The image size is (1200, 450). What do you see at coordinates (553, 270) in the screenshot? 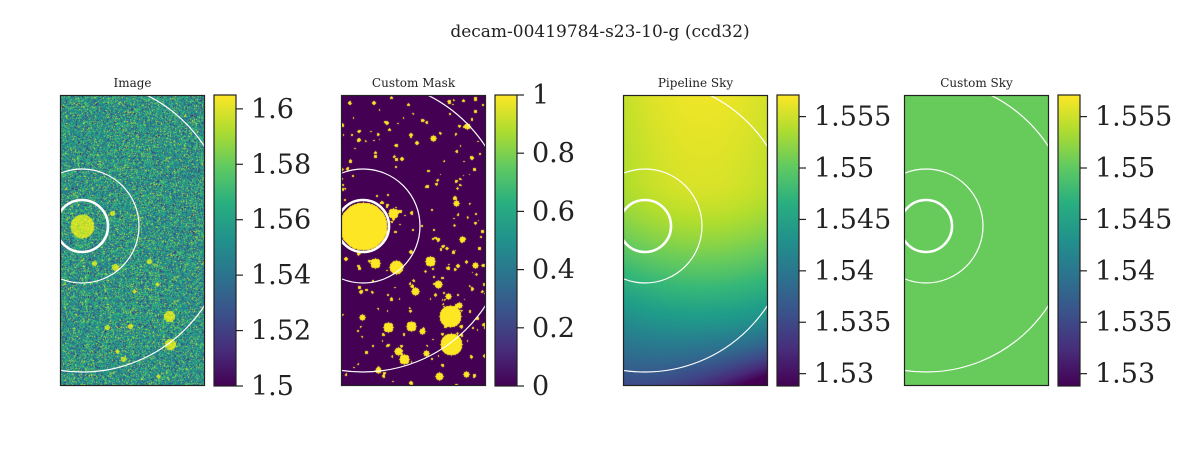
I see `colorbar-tick-label: 0.4` at bounding box center [553, 270].